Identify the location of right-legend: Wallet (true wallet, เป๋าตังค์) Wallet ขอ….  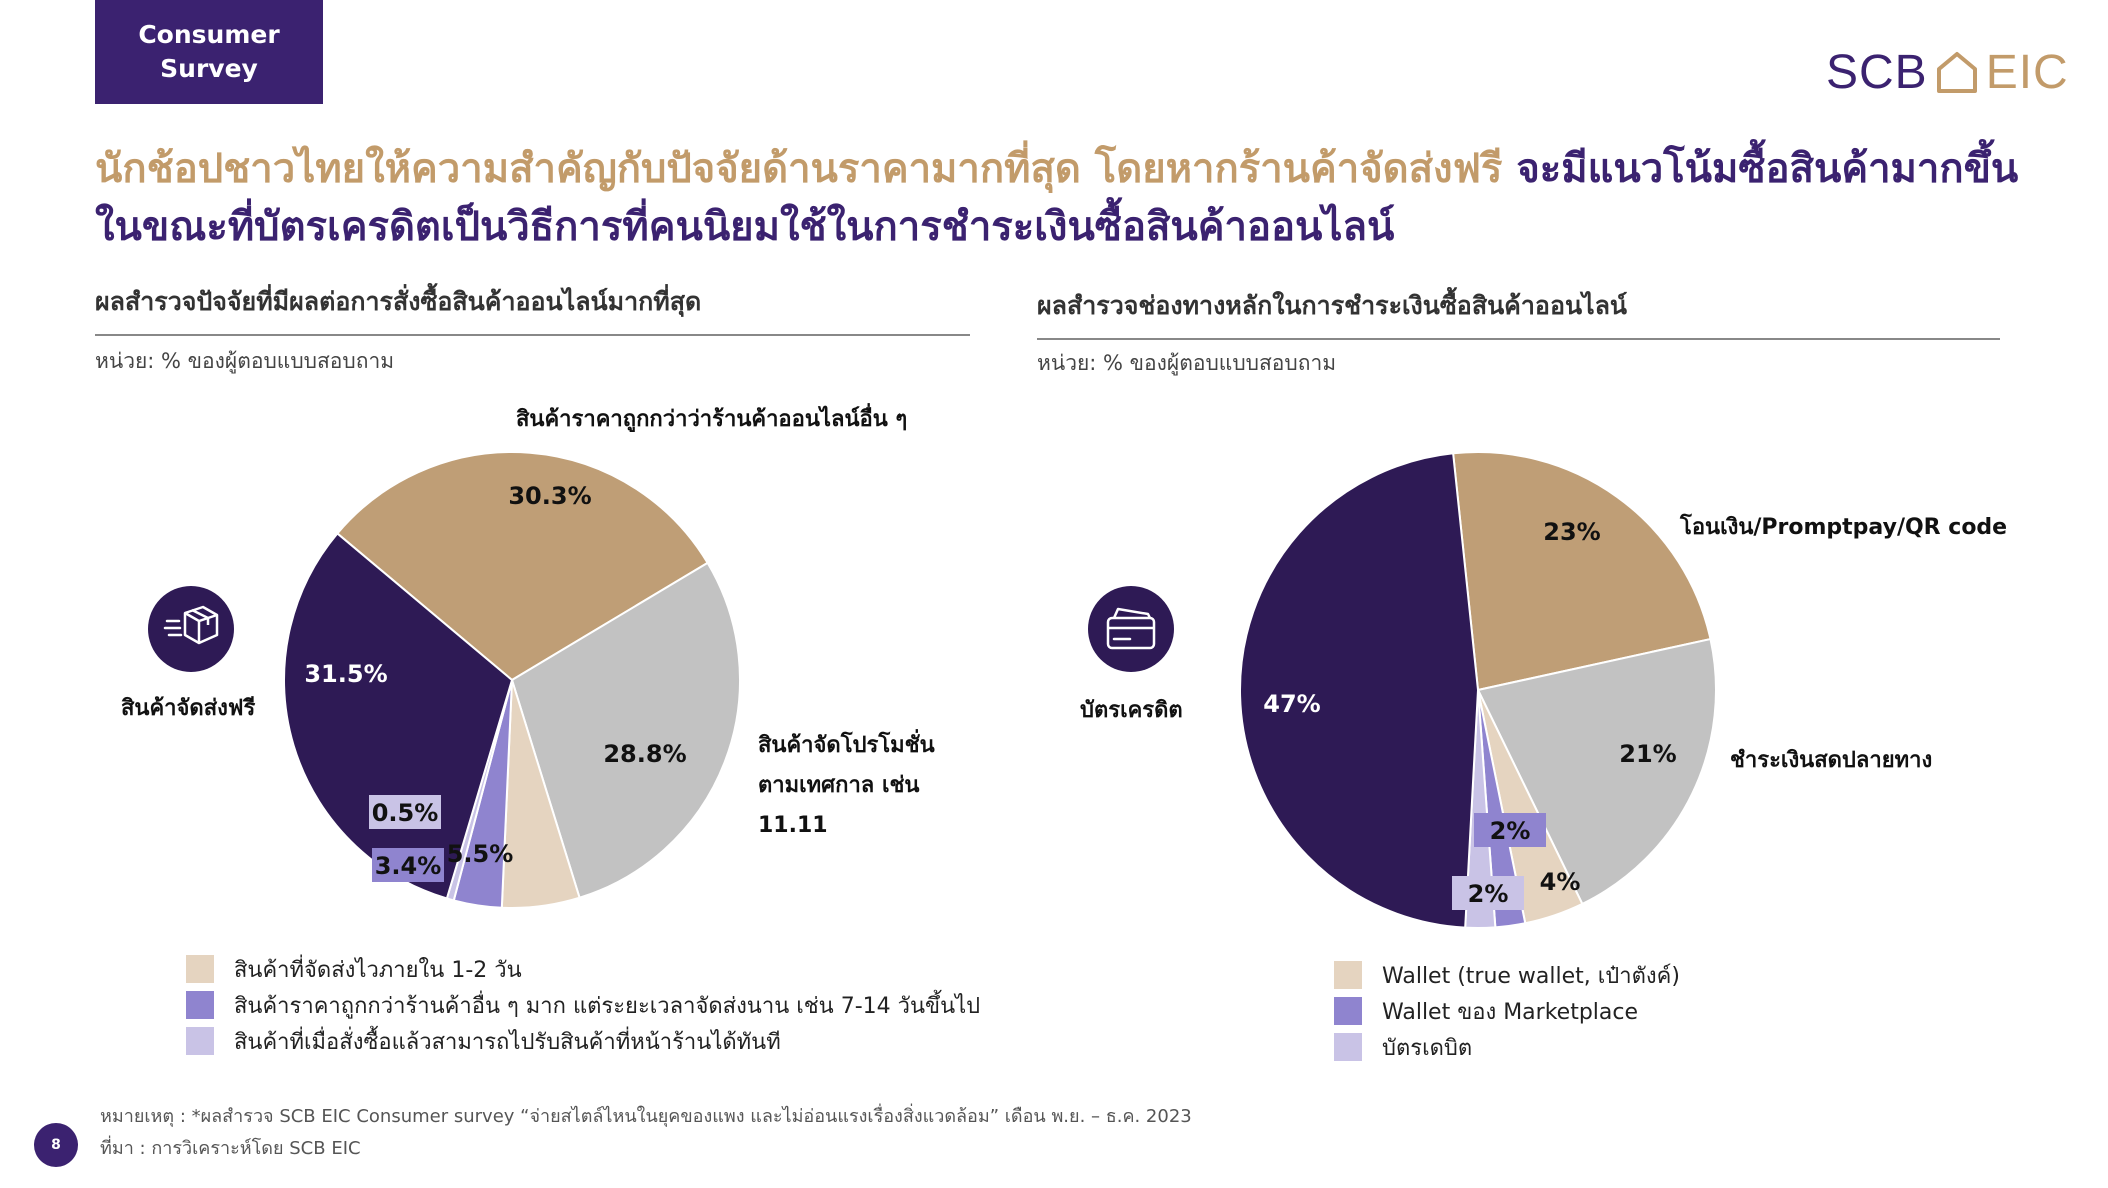
(1507, 1011).